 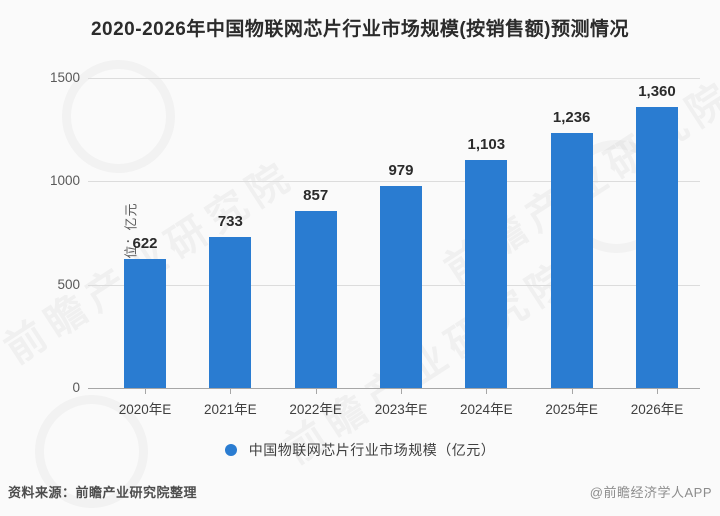 What do you see at coordinates (145, 323) in the screenshot?
I see `bar-2020年E` at bounding box center [145, 323].